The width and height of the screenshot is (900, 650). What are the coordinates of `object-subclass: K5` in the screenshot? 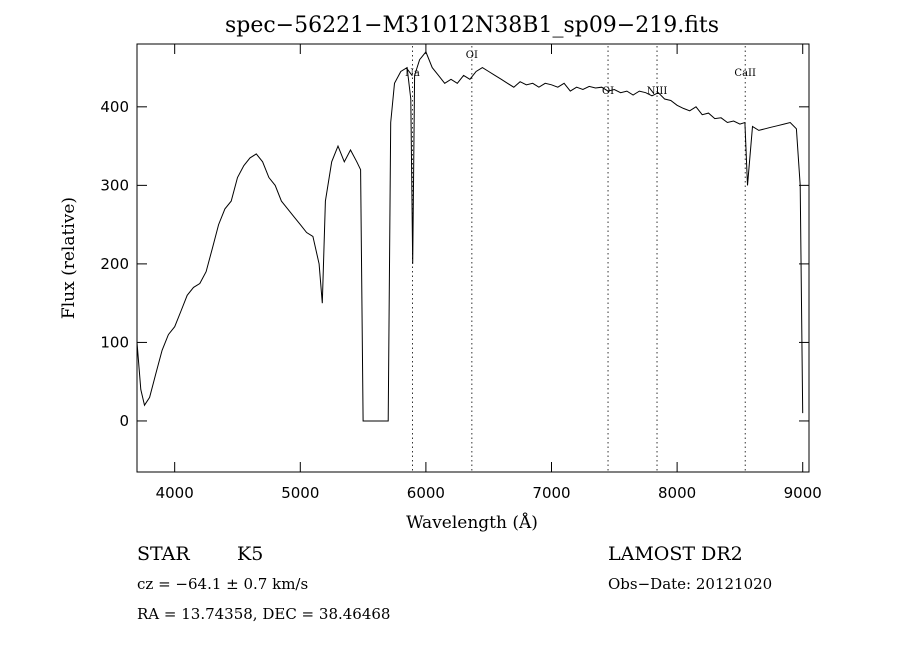 It's located at (250, 554).